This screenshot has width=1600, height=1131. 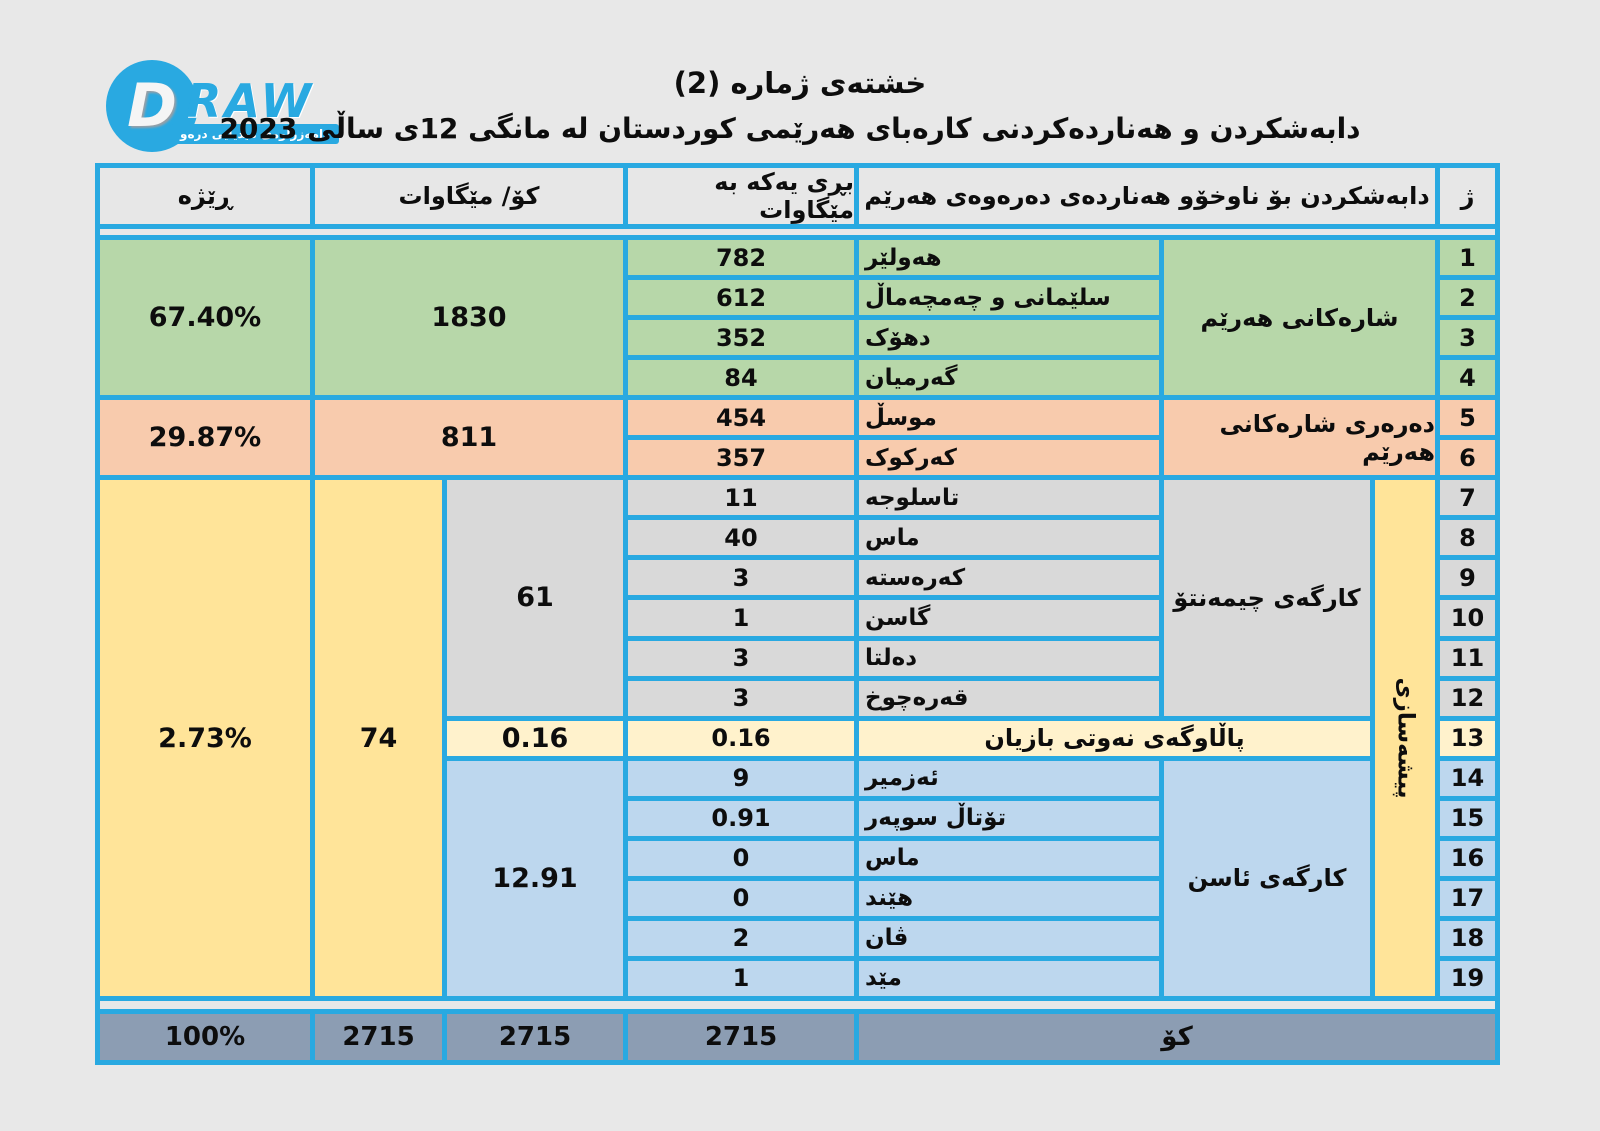 What do you see at coordinates (1467, 618) in the screenshot?
I see `row-number-cell: 10` at bounding box center [1467, 618].